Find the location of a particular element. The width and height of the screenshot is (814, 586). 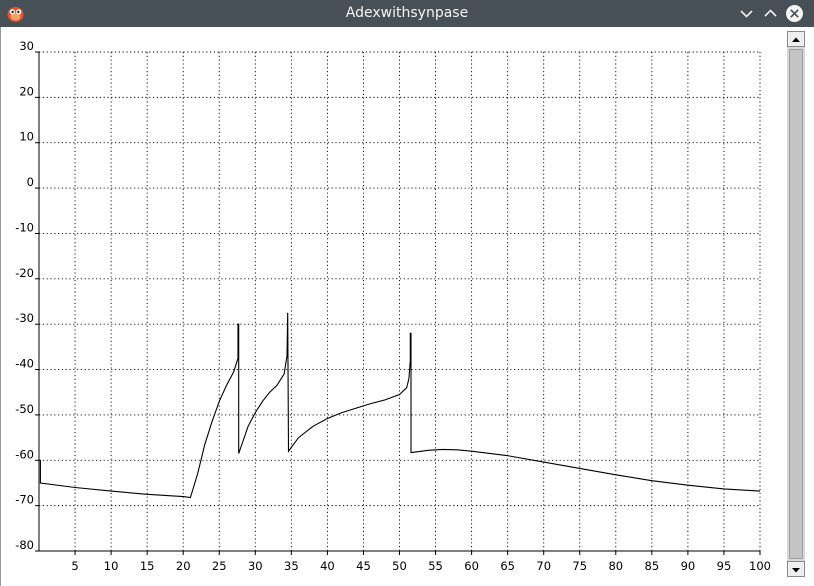

scroll-up-button is located at coordinates (796, 39).